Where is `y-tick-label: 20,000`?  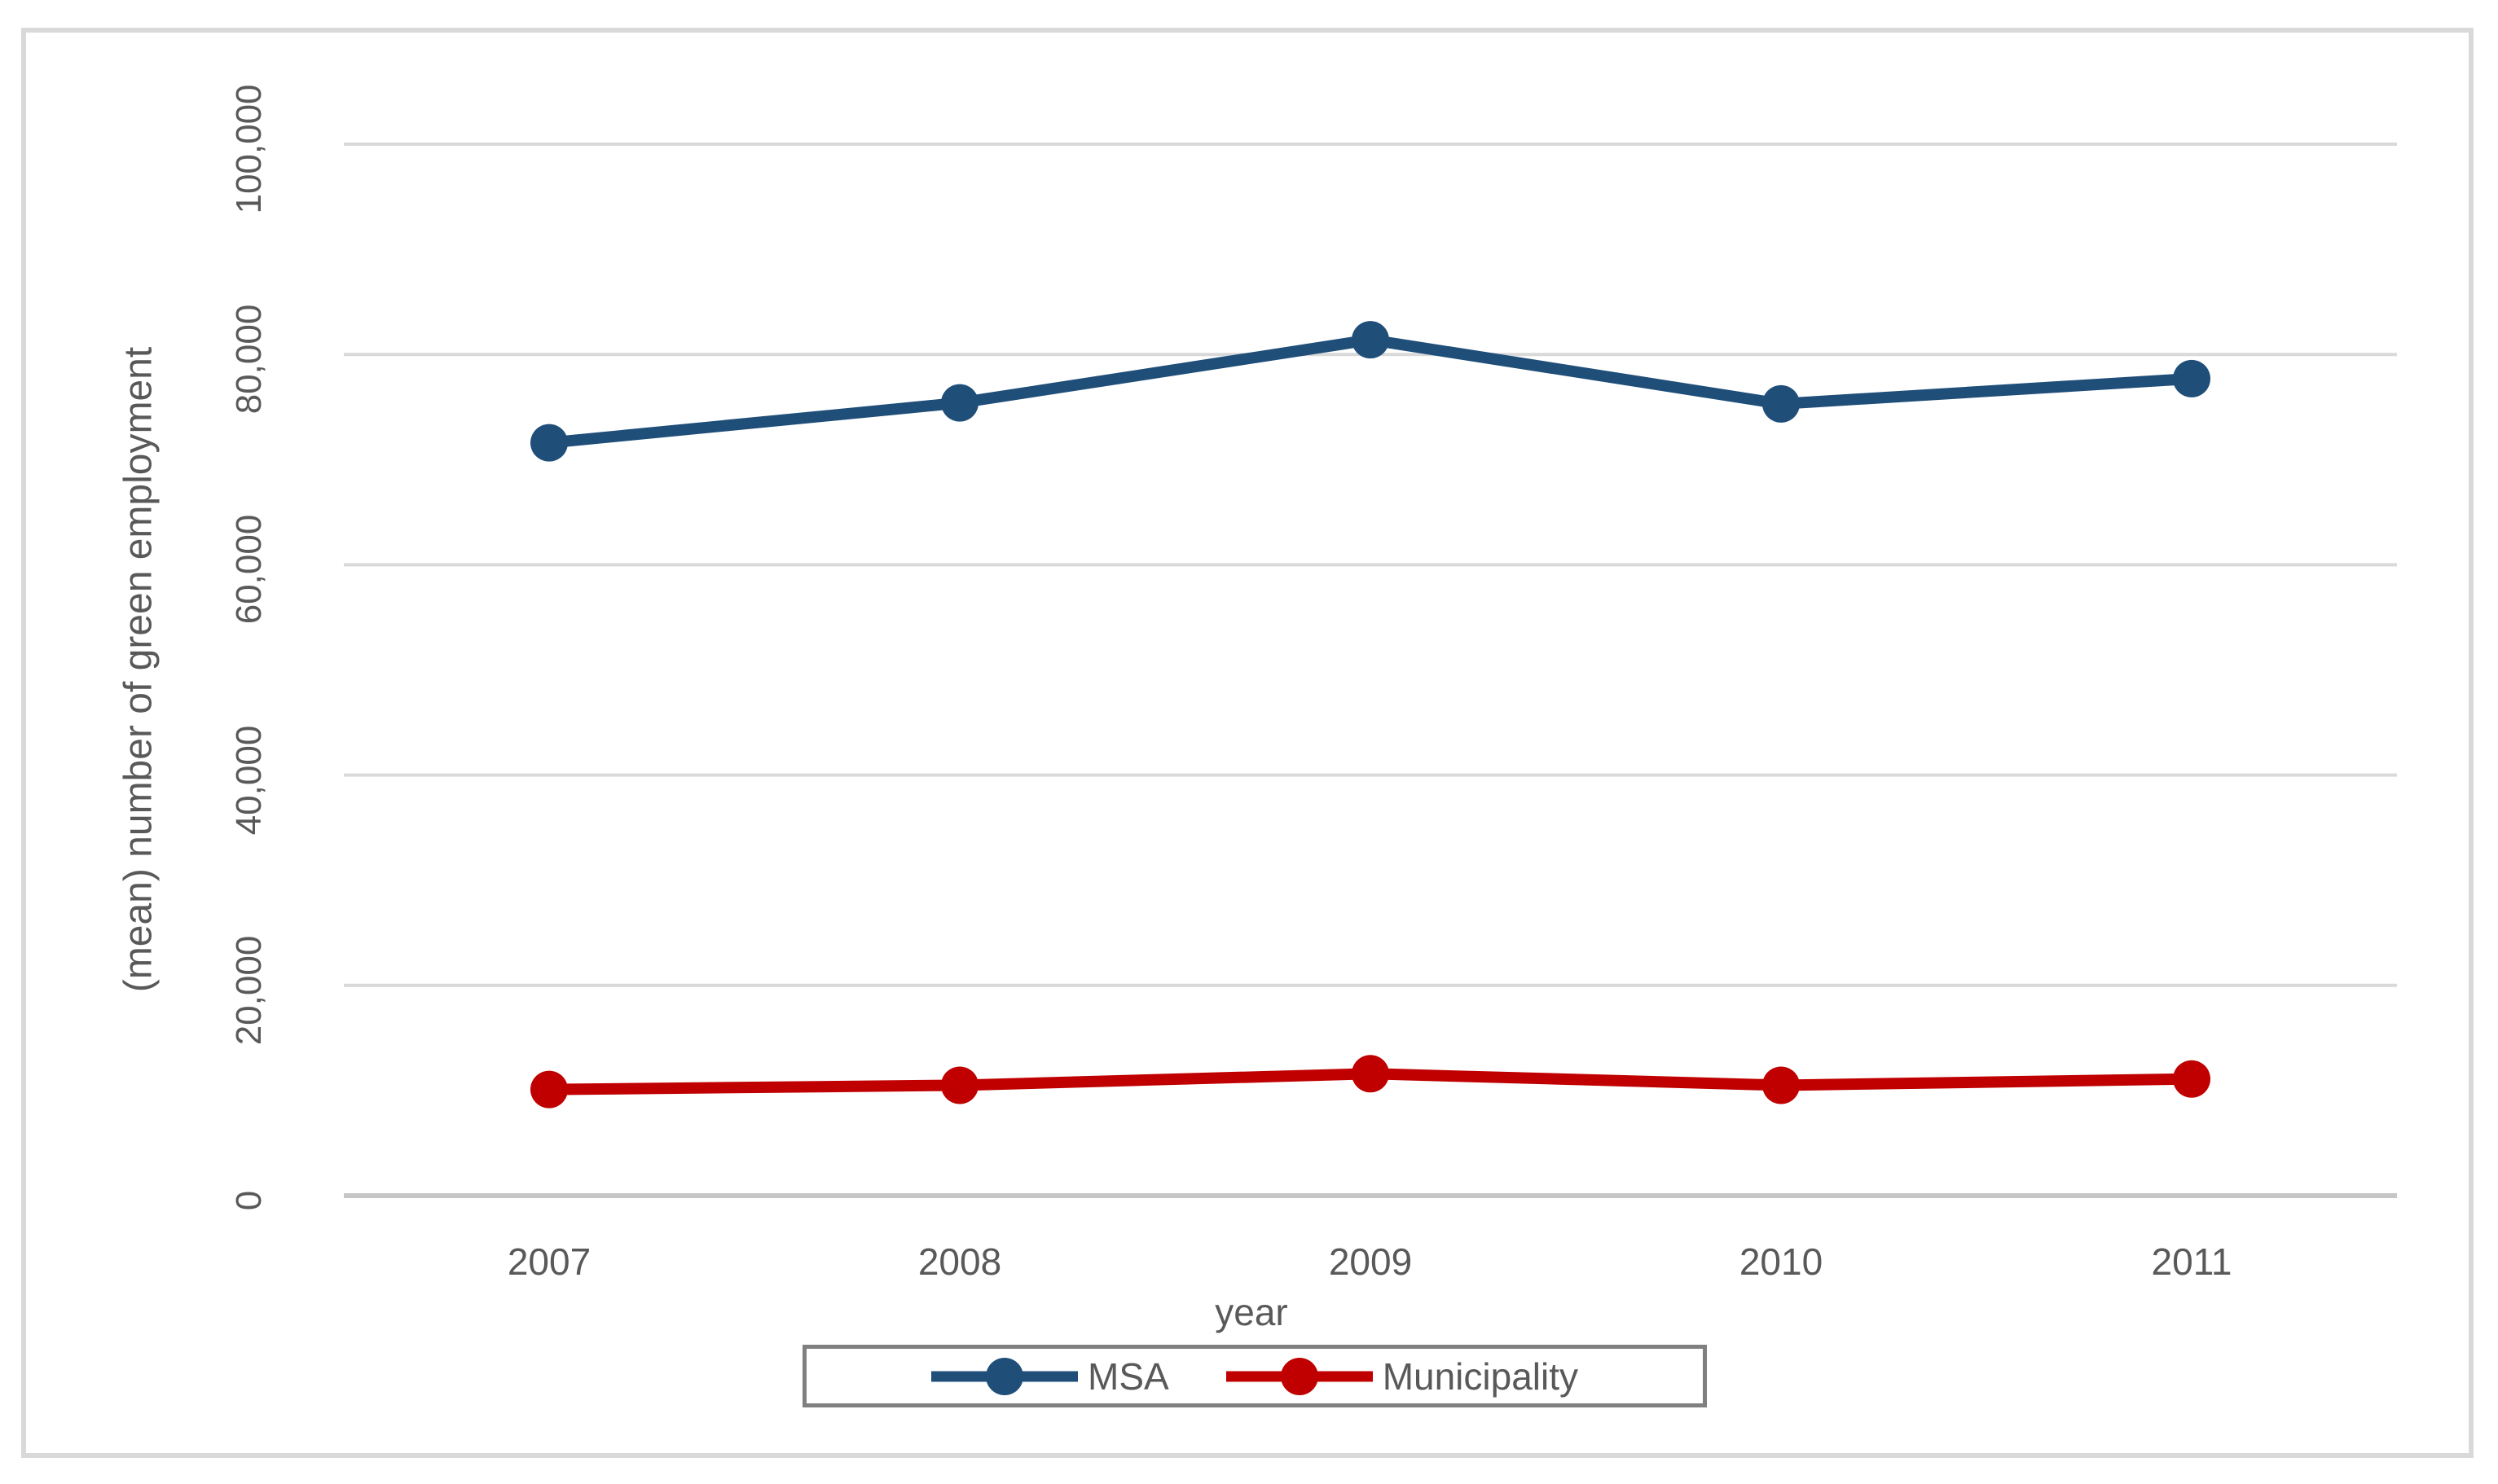
y-tick-label: 20,000 is located at coordinates (249, 990).